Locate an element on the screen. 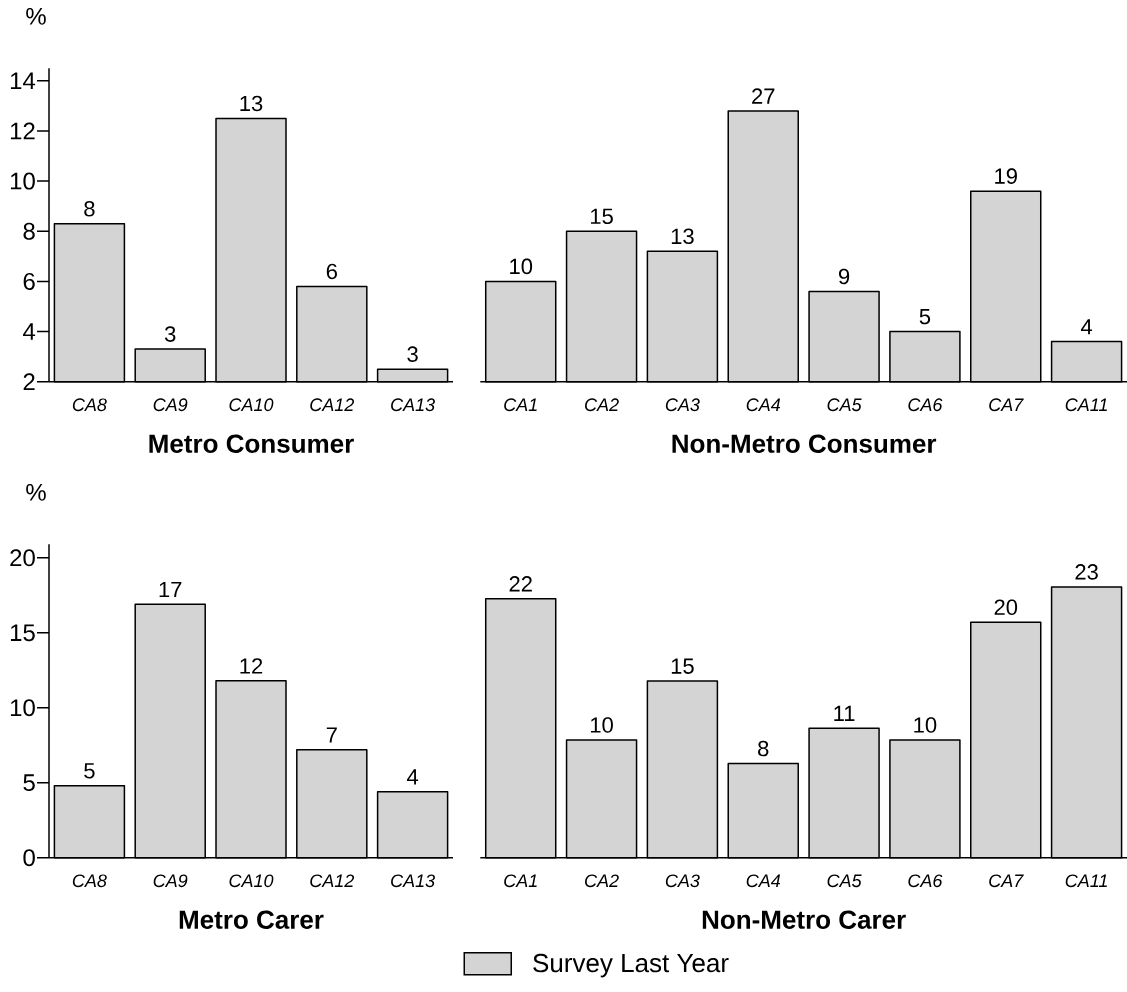 The width and height of the screenshot is (1127, 992). y-tick-label: 0 is located at coordinates (29, 858).